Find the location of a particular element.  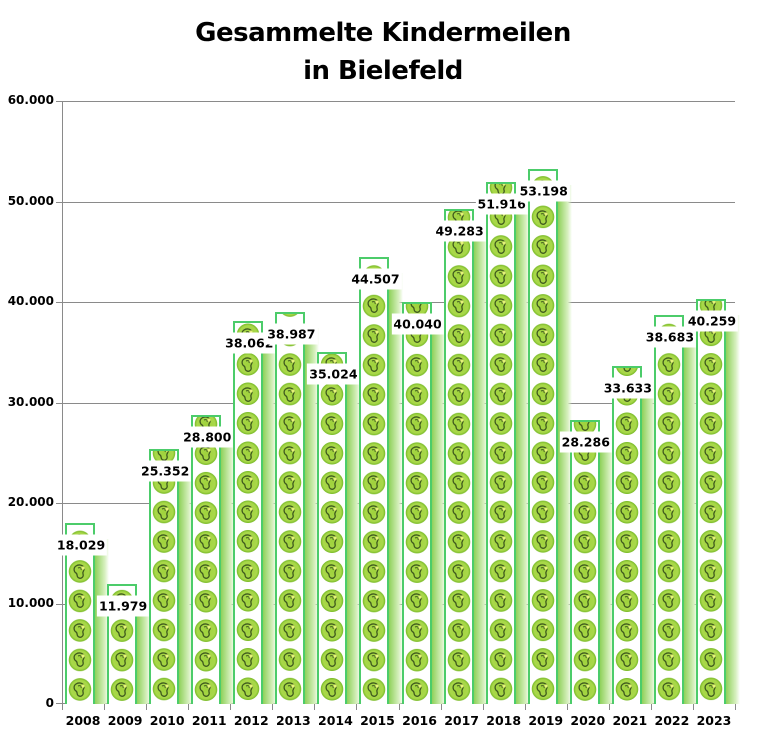

x-tick-label: 2011 is located at coordinates (209, 720).